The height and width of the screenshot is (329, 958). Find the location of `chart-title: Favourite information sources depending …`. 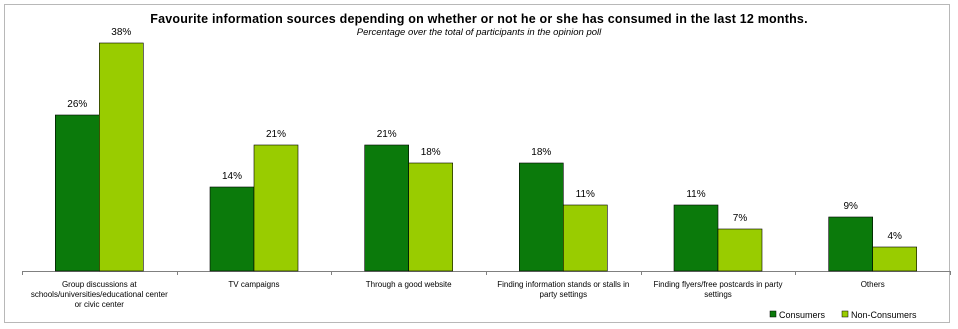

chart-title: Favourite information sources depending … is located at coordinates (479, 19).